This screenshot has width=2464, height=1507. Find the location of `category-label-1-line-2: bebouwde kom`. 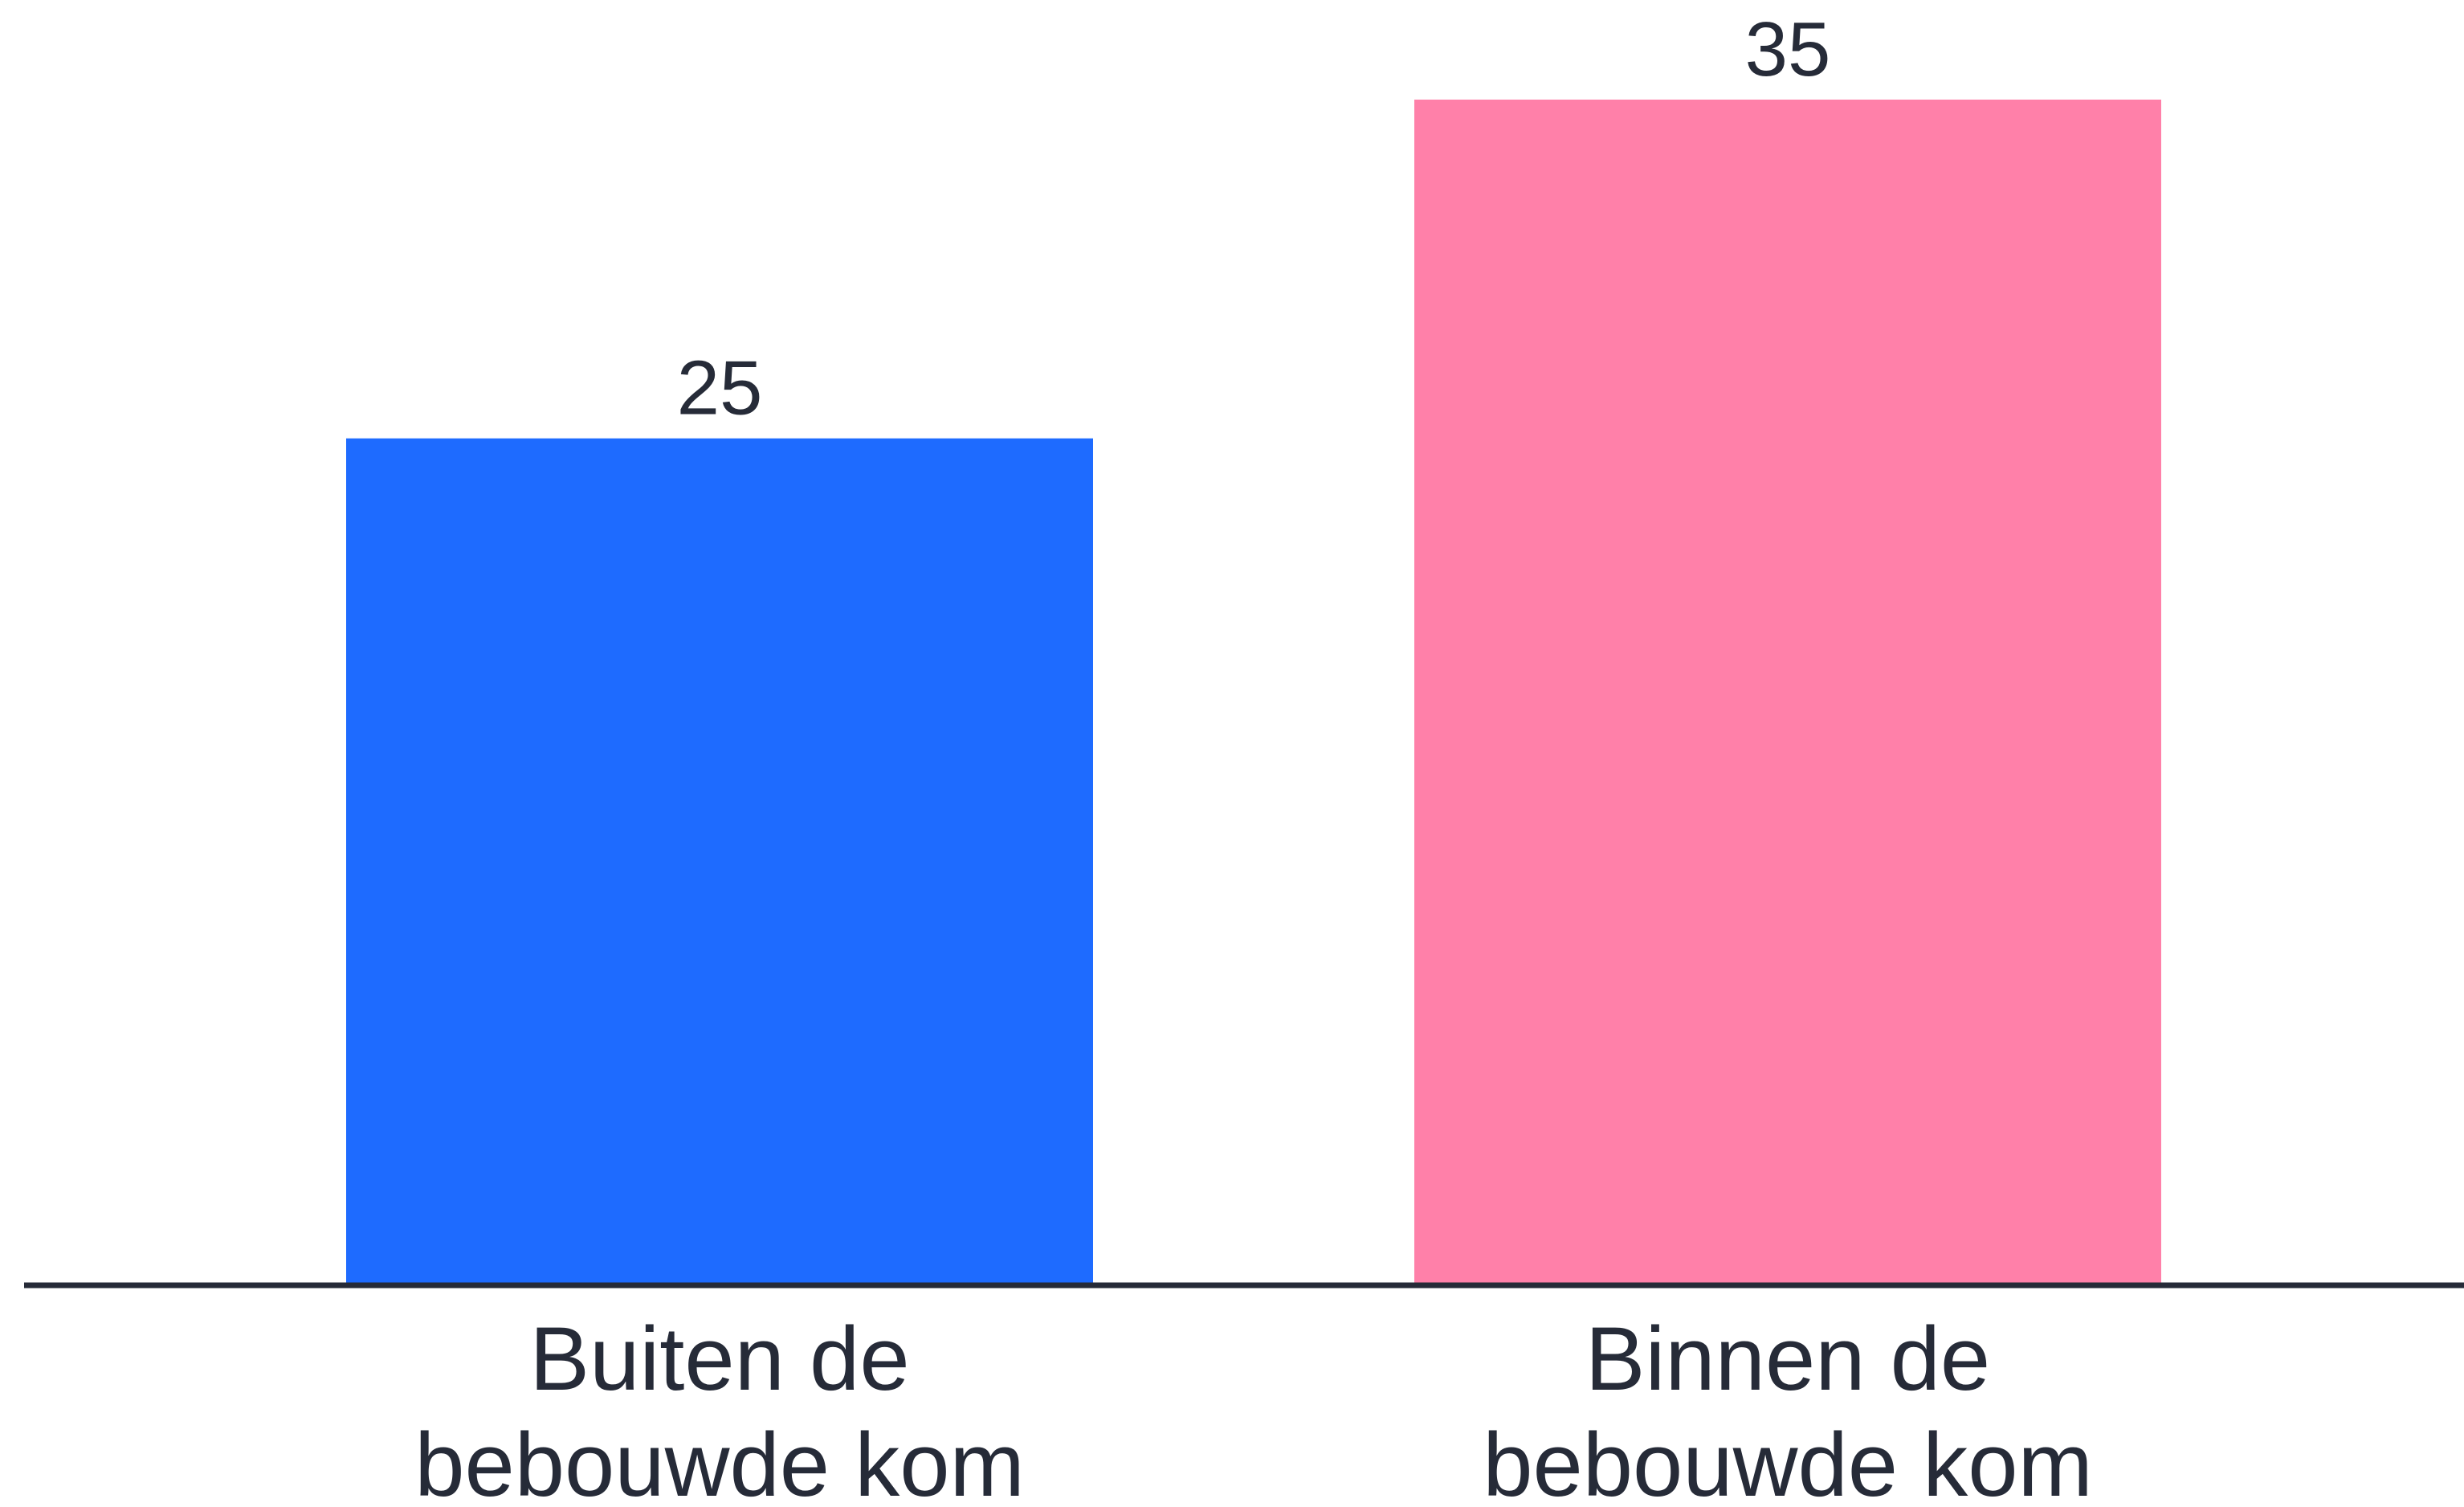

category-label-1-line-2: bebouwde kom is located at coordinates (719, 1461).